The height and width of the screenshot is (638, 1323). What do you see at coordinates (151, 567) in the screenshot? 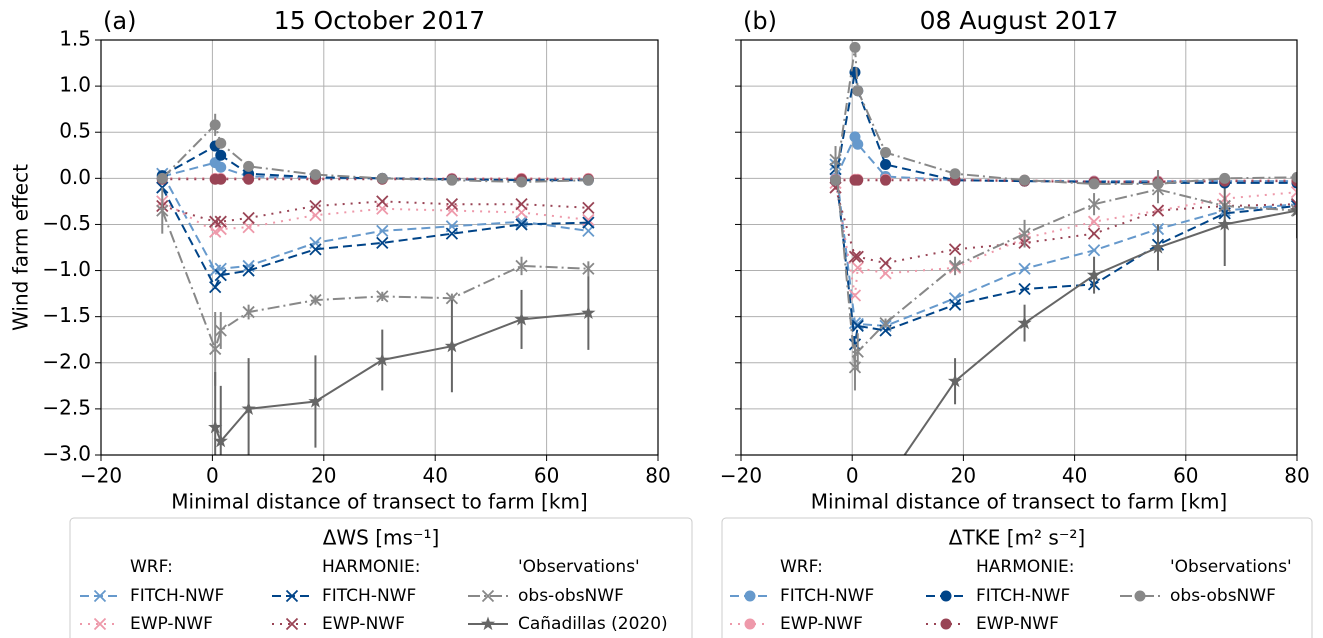
I see `legend-header: WRF:` at bounding box center [151, 567].